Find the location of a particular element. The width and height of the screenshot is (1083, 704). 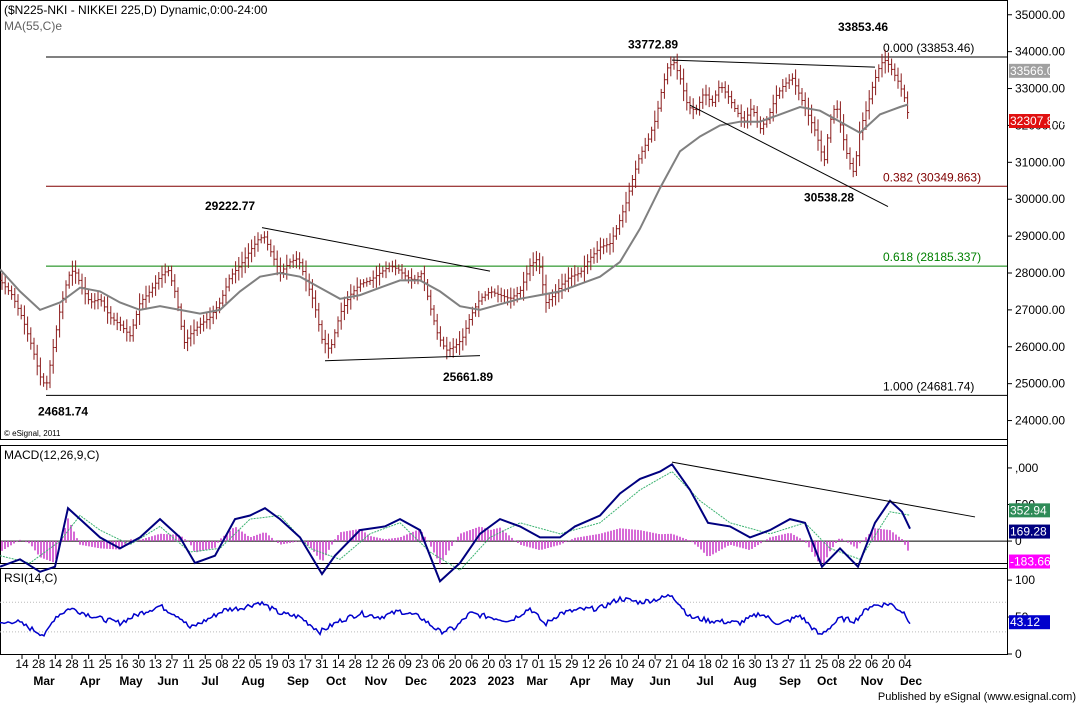

ma-last-value-badge: 33566.0249 is located at coordinates (1042, 71).